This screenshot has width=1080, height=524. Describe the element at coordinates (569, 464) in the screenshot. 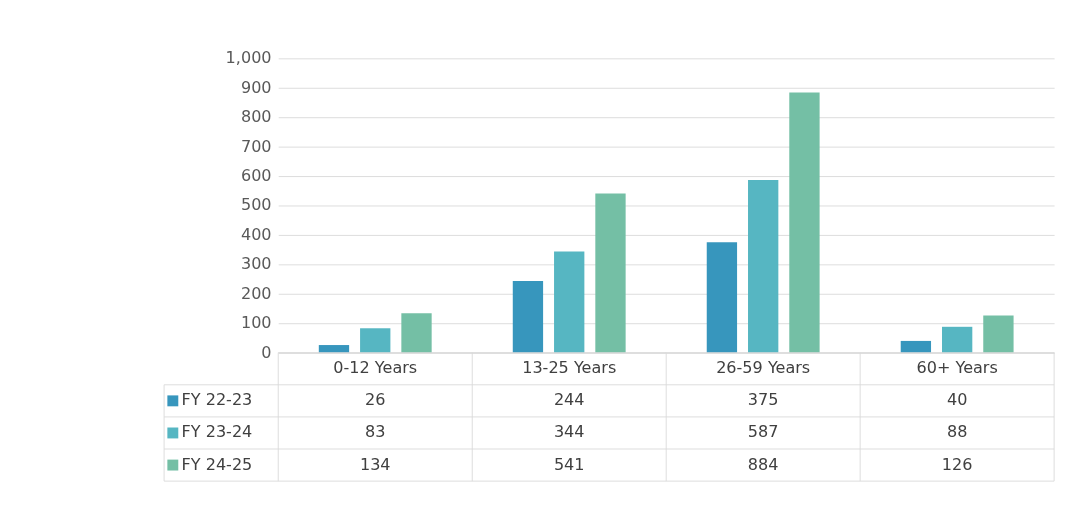

I see `data-label: 541` at that location.